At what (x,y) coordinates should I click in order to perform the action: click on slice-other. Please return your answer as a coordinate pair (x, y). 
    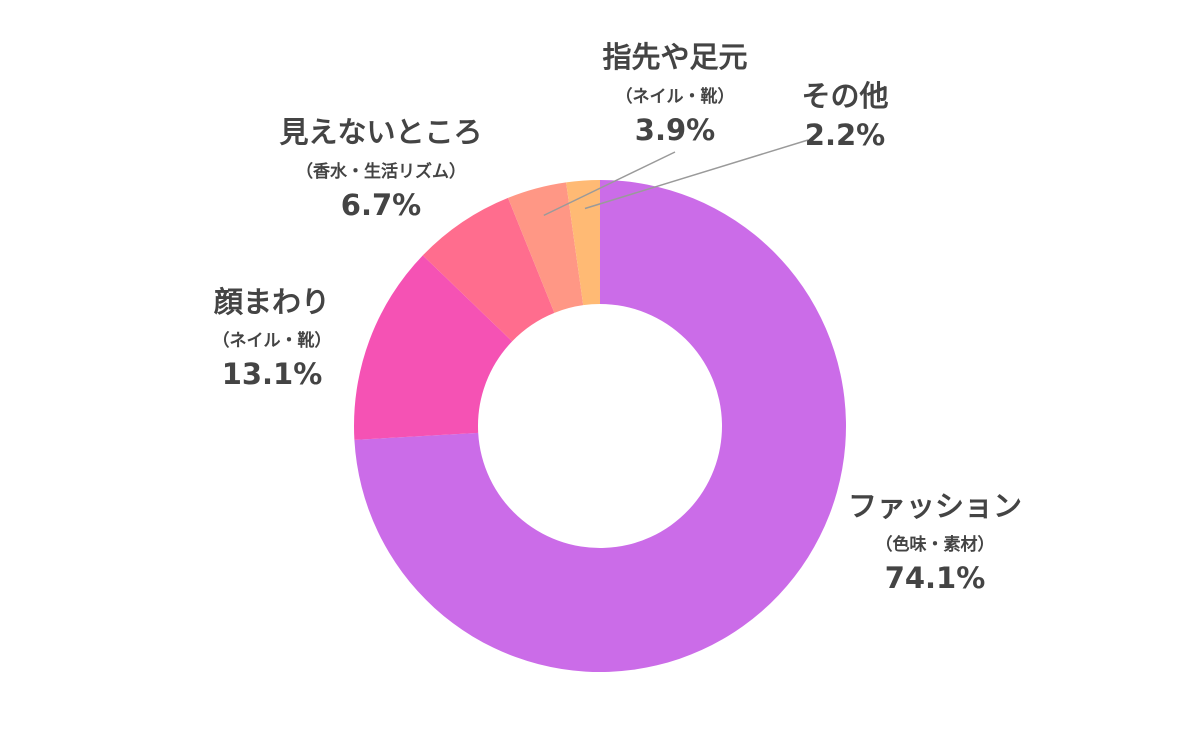
    Looking at the image, I should click on (583, 243).